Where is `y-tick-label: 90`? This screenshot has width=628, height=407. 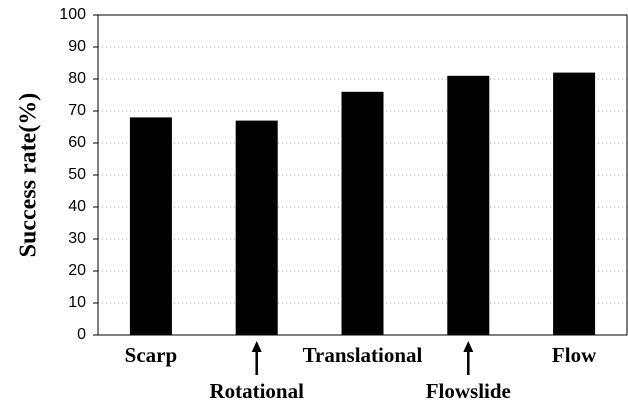 y-tick-label: 90 is located at coordinates (77, 46).